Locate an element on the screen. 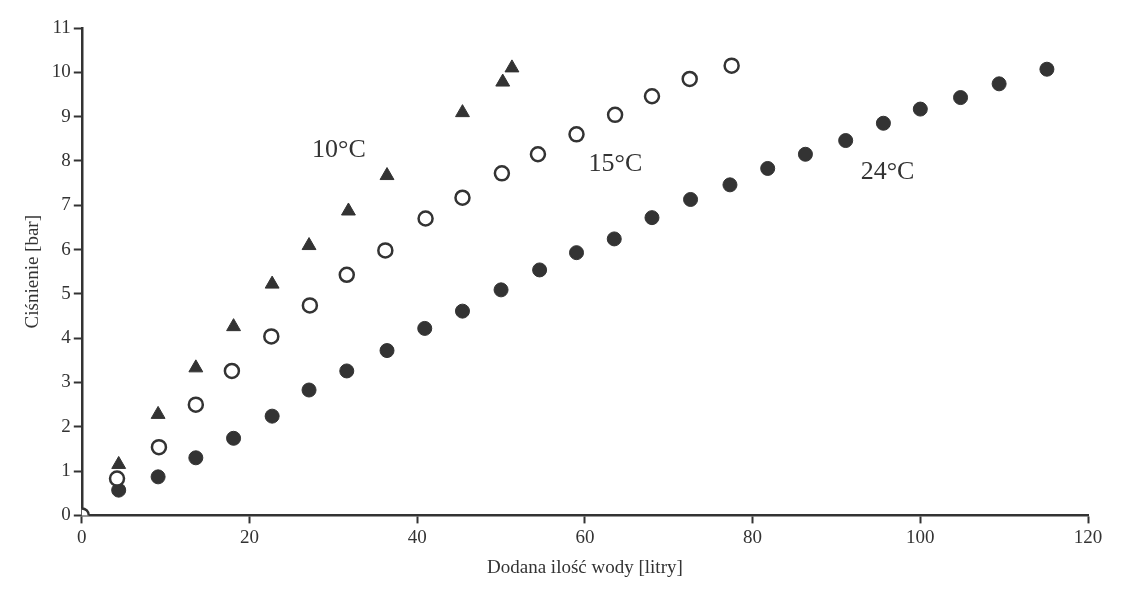  series-label: 15°C is located at coordinates (615, 163).